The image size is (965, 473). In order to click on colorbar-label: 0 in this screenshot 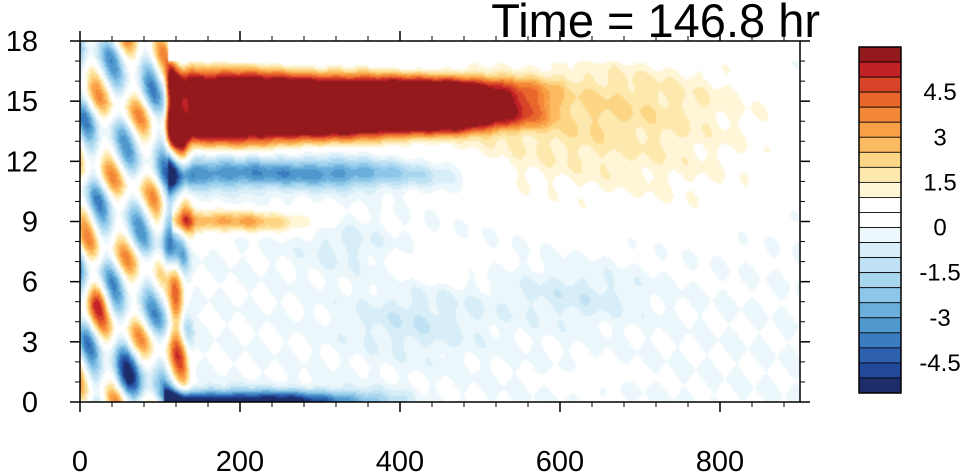, I will do `click(939, 228)`.